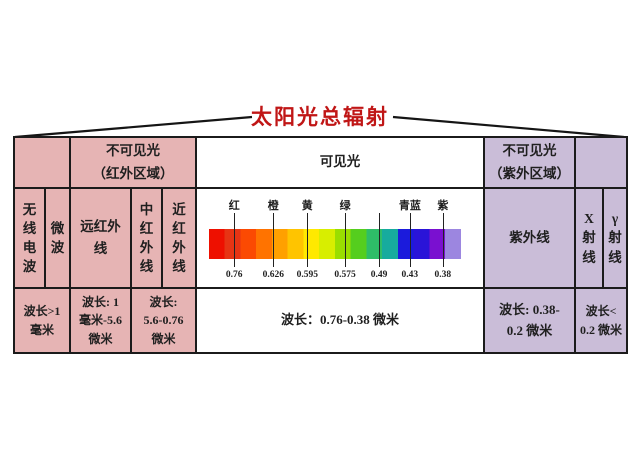  What do you see at coordinates (335, 244) in the screenshot?
I see `spectrum-bar` at bounding box center [335, 244].